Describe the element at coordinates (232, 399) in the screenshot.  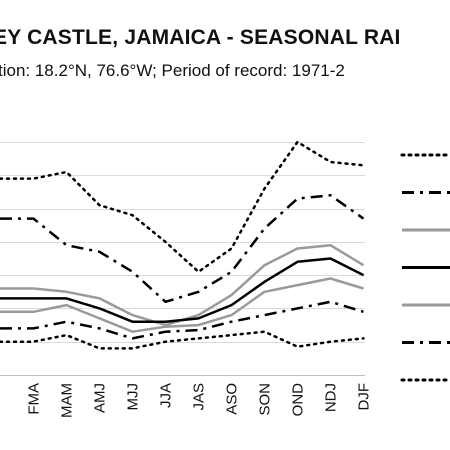
I see `x-tick-label: ASO` at that location.